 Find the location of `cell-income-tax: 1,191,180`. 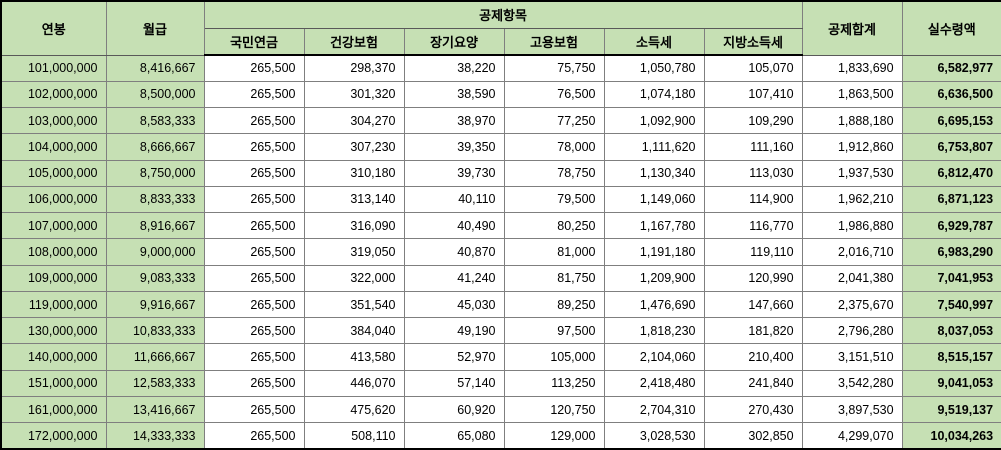

cell-income-tax: 1,191,180 is located at coordinates (654, 252).